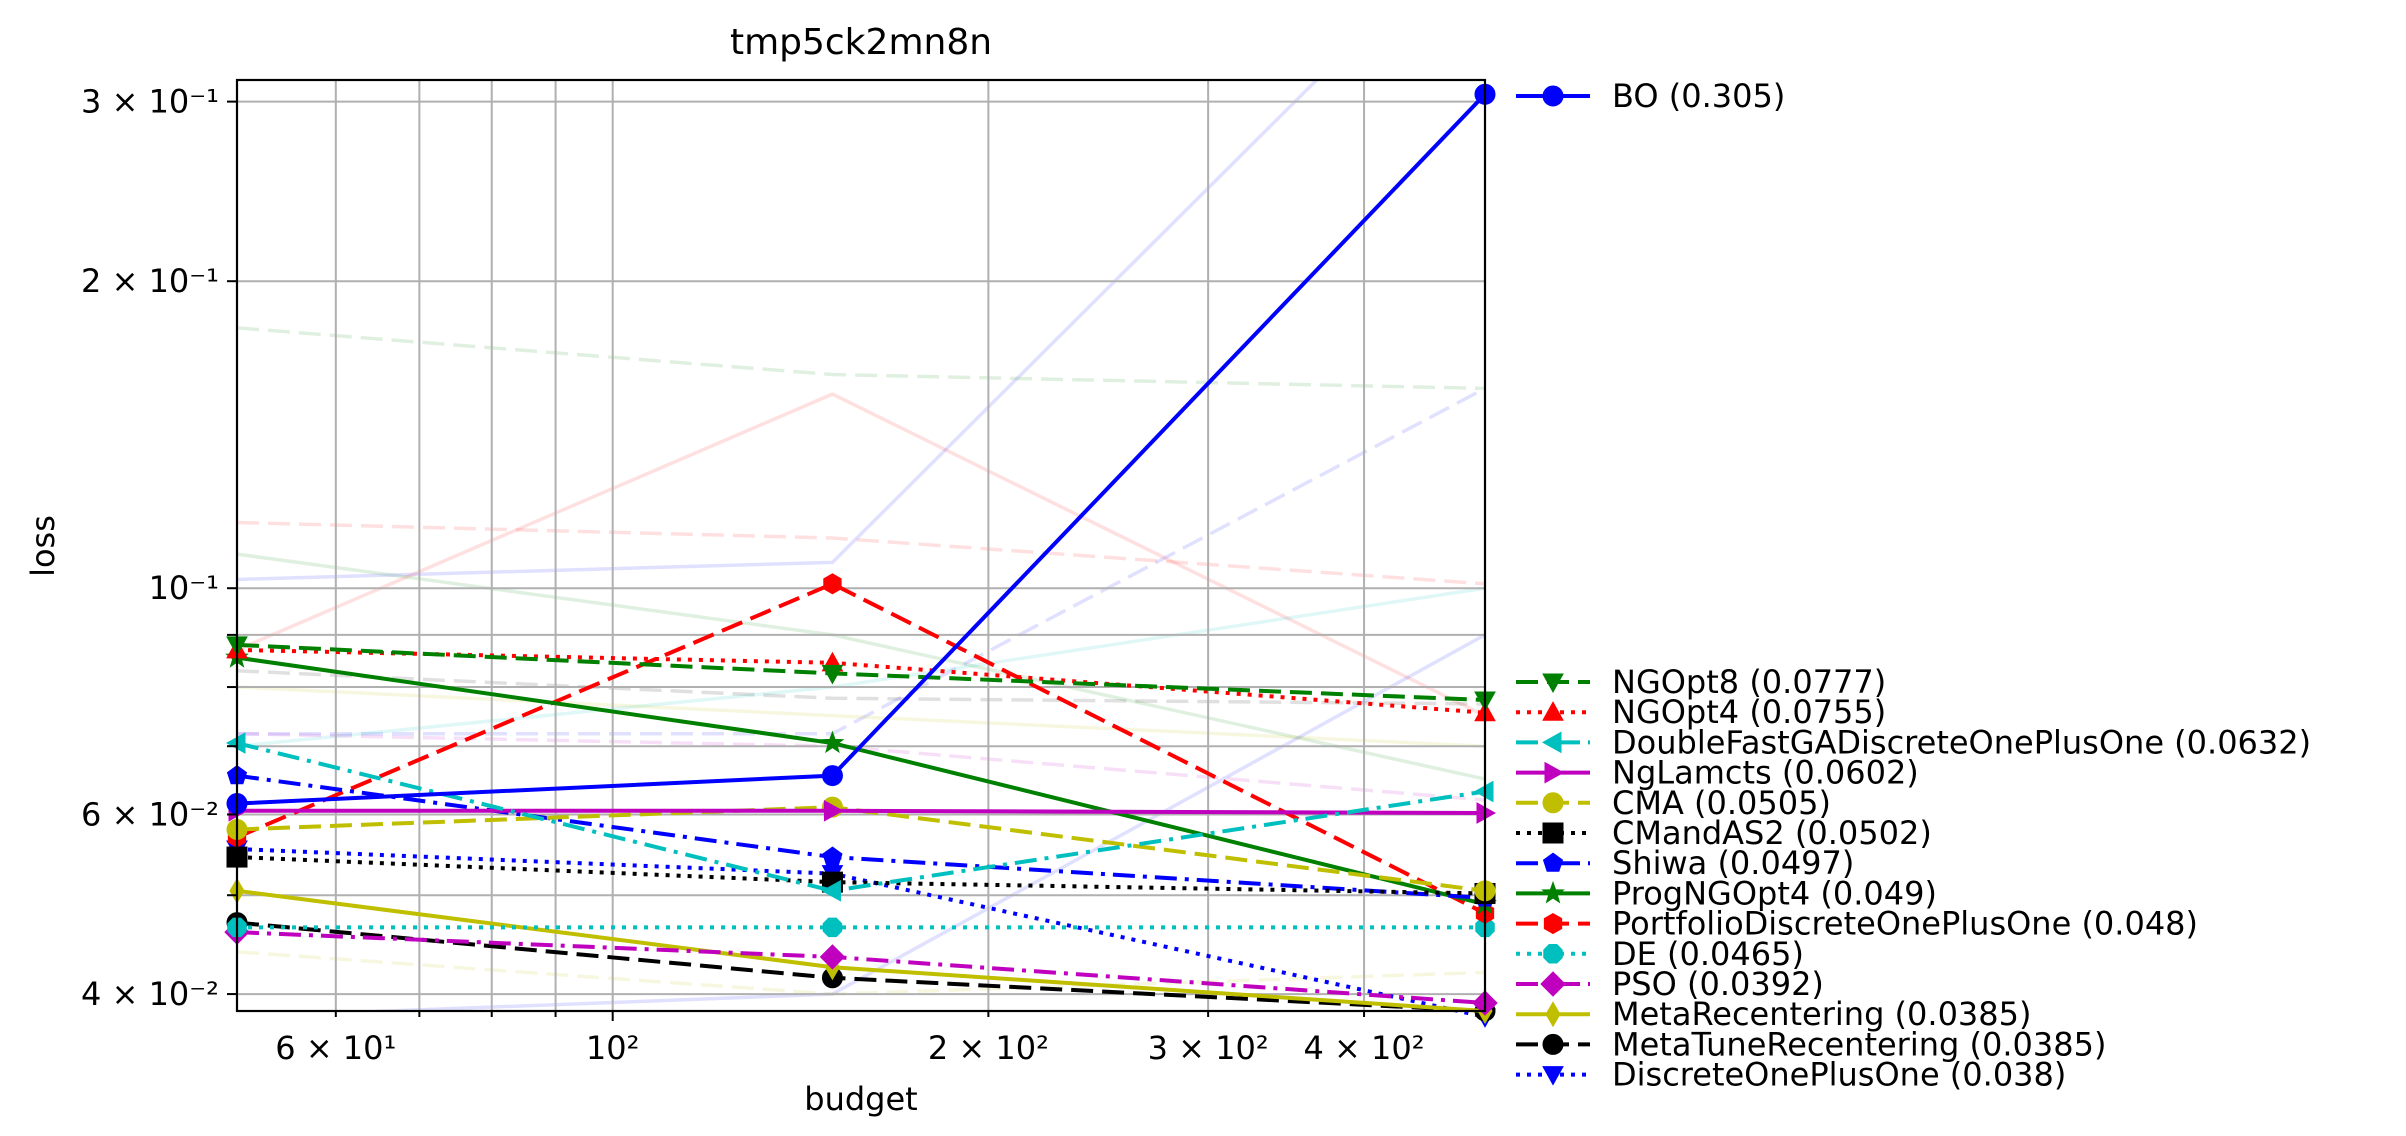 Image resolution: width=2406 pixels, height=1136 pixels. I want to click on legend-label: PortfolioDiscreteOnePlusOne (0.048), so click(1905, 924).